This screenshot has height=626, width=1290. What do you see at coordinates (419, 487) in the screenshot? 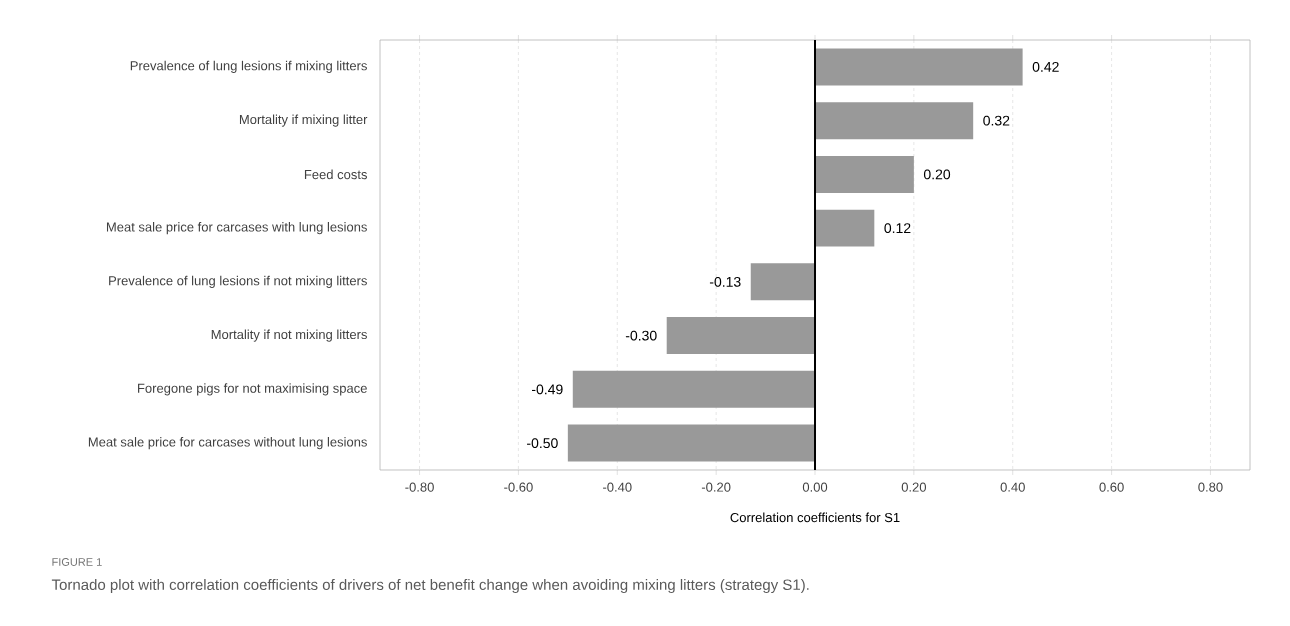
I see `x-tick-label: -0.80` at bounding box center [419, 487].